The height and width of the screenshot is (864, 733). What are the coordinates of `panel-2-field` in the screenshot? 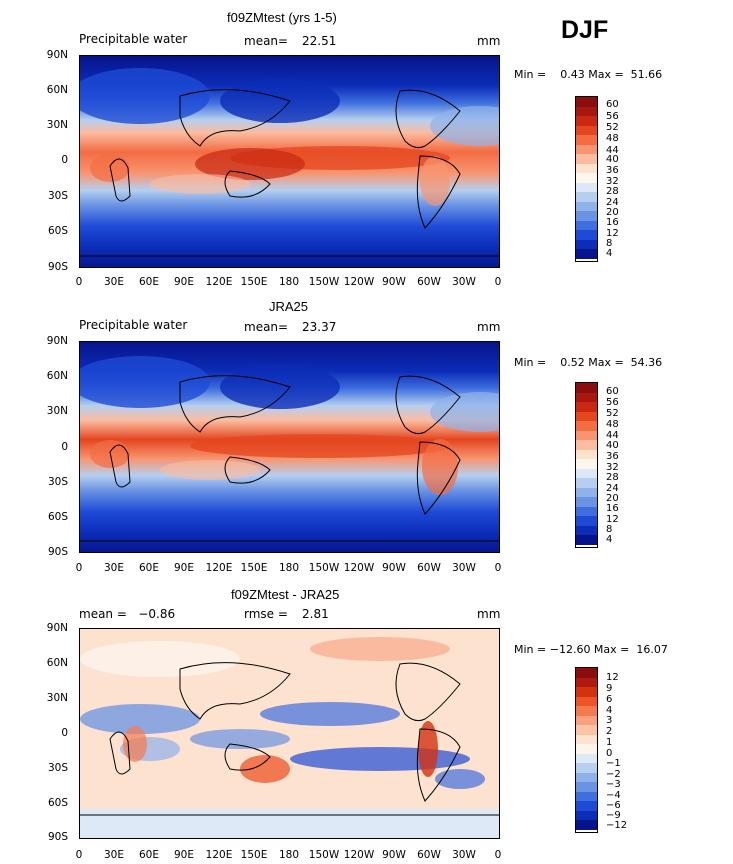 It's located at (289, 447).